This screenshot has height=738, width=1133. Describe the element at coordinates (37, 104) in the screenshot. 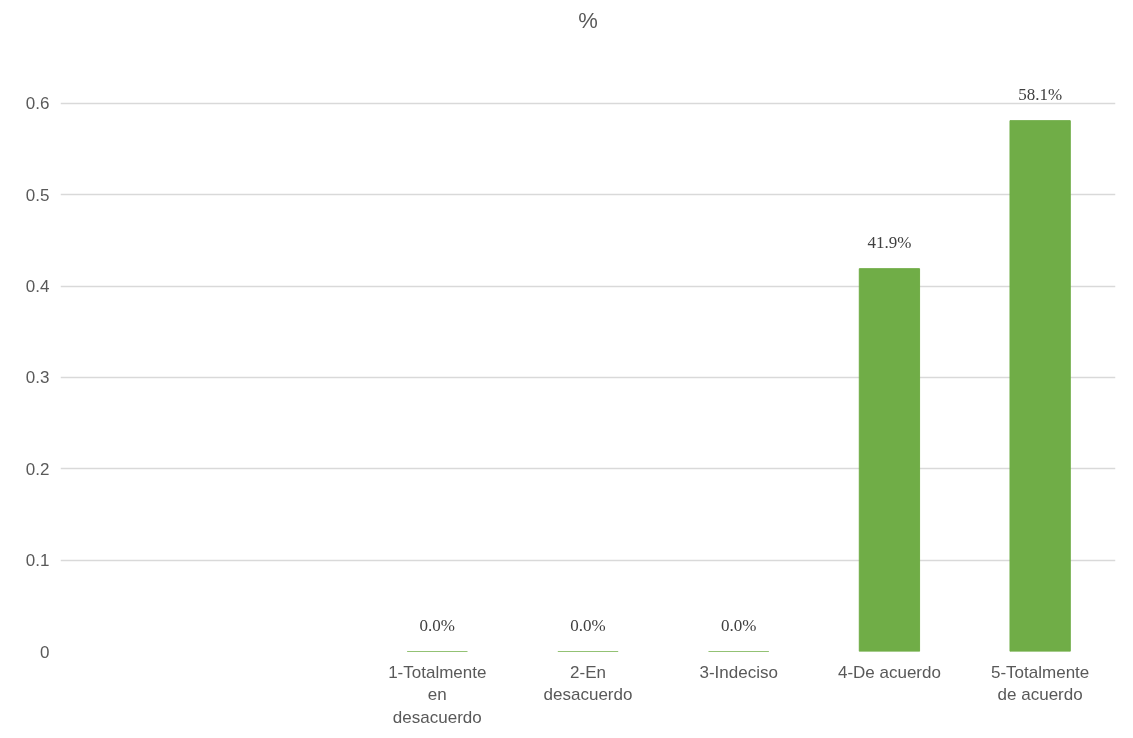

I see `y-tick-label: 0.6` at that location.